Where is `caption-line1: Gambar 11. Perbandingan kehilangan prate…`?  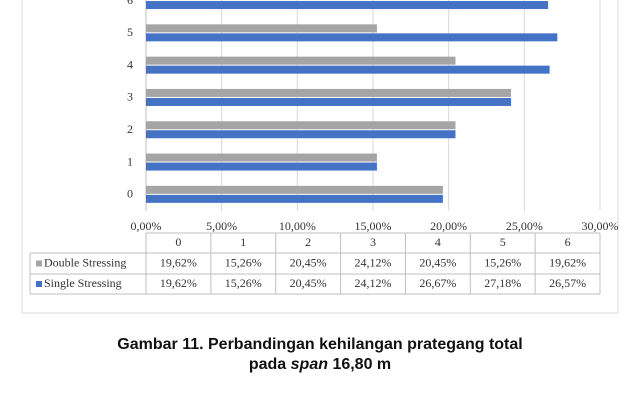 caption-line1: Gambar 11. Perbandingan kehilangan prate… is located at coordinates (320, 344).